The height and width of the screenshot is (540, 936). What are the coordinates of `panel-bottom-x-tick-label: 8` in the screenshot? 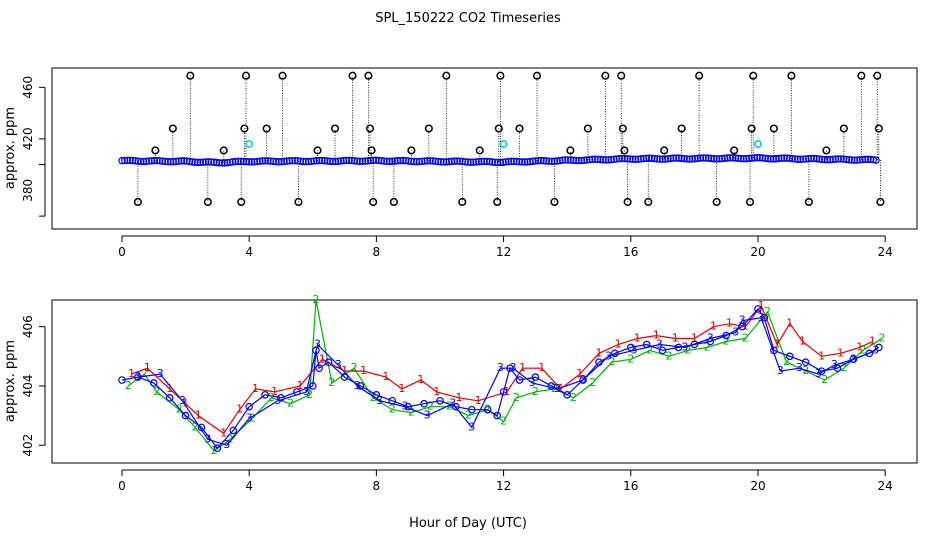 It's located at (377, 486).